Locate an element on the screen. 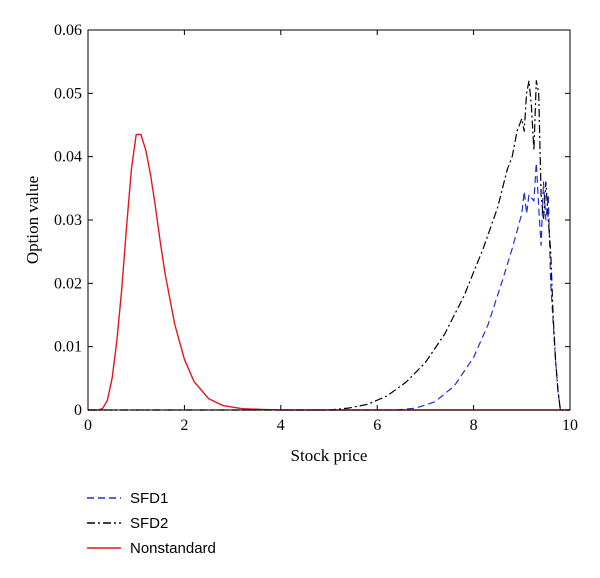  y-tick-label: 0.01 is located at coordinates (68, 347).